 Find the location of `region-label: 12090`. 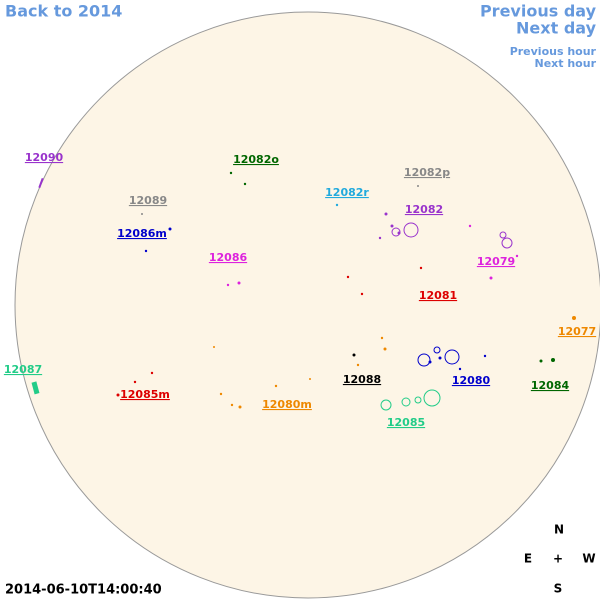

region-label: 12090 is located at coordinates (44, 157).